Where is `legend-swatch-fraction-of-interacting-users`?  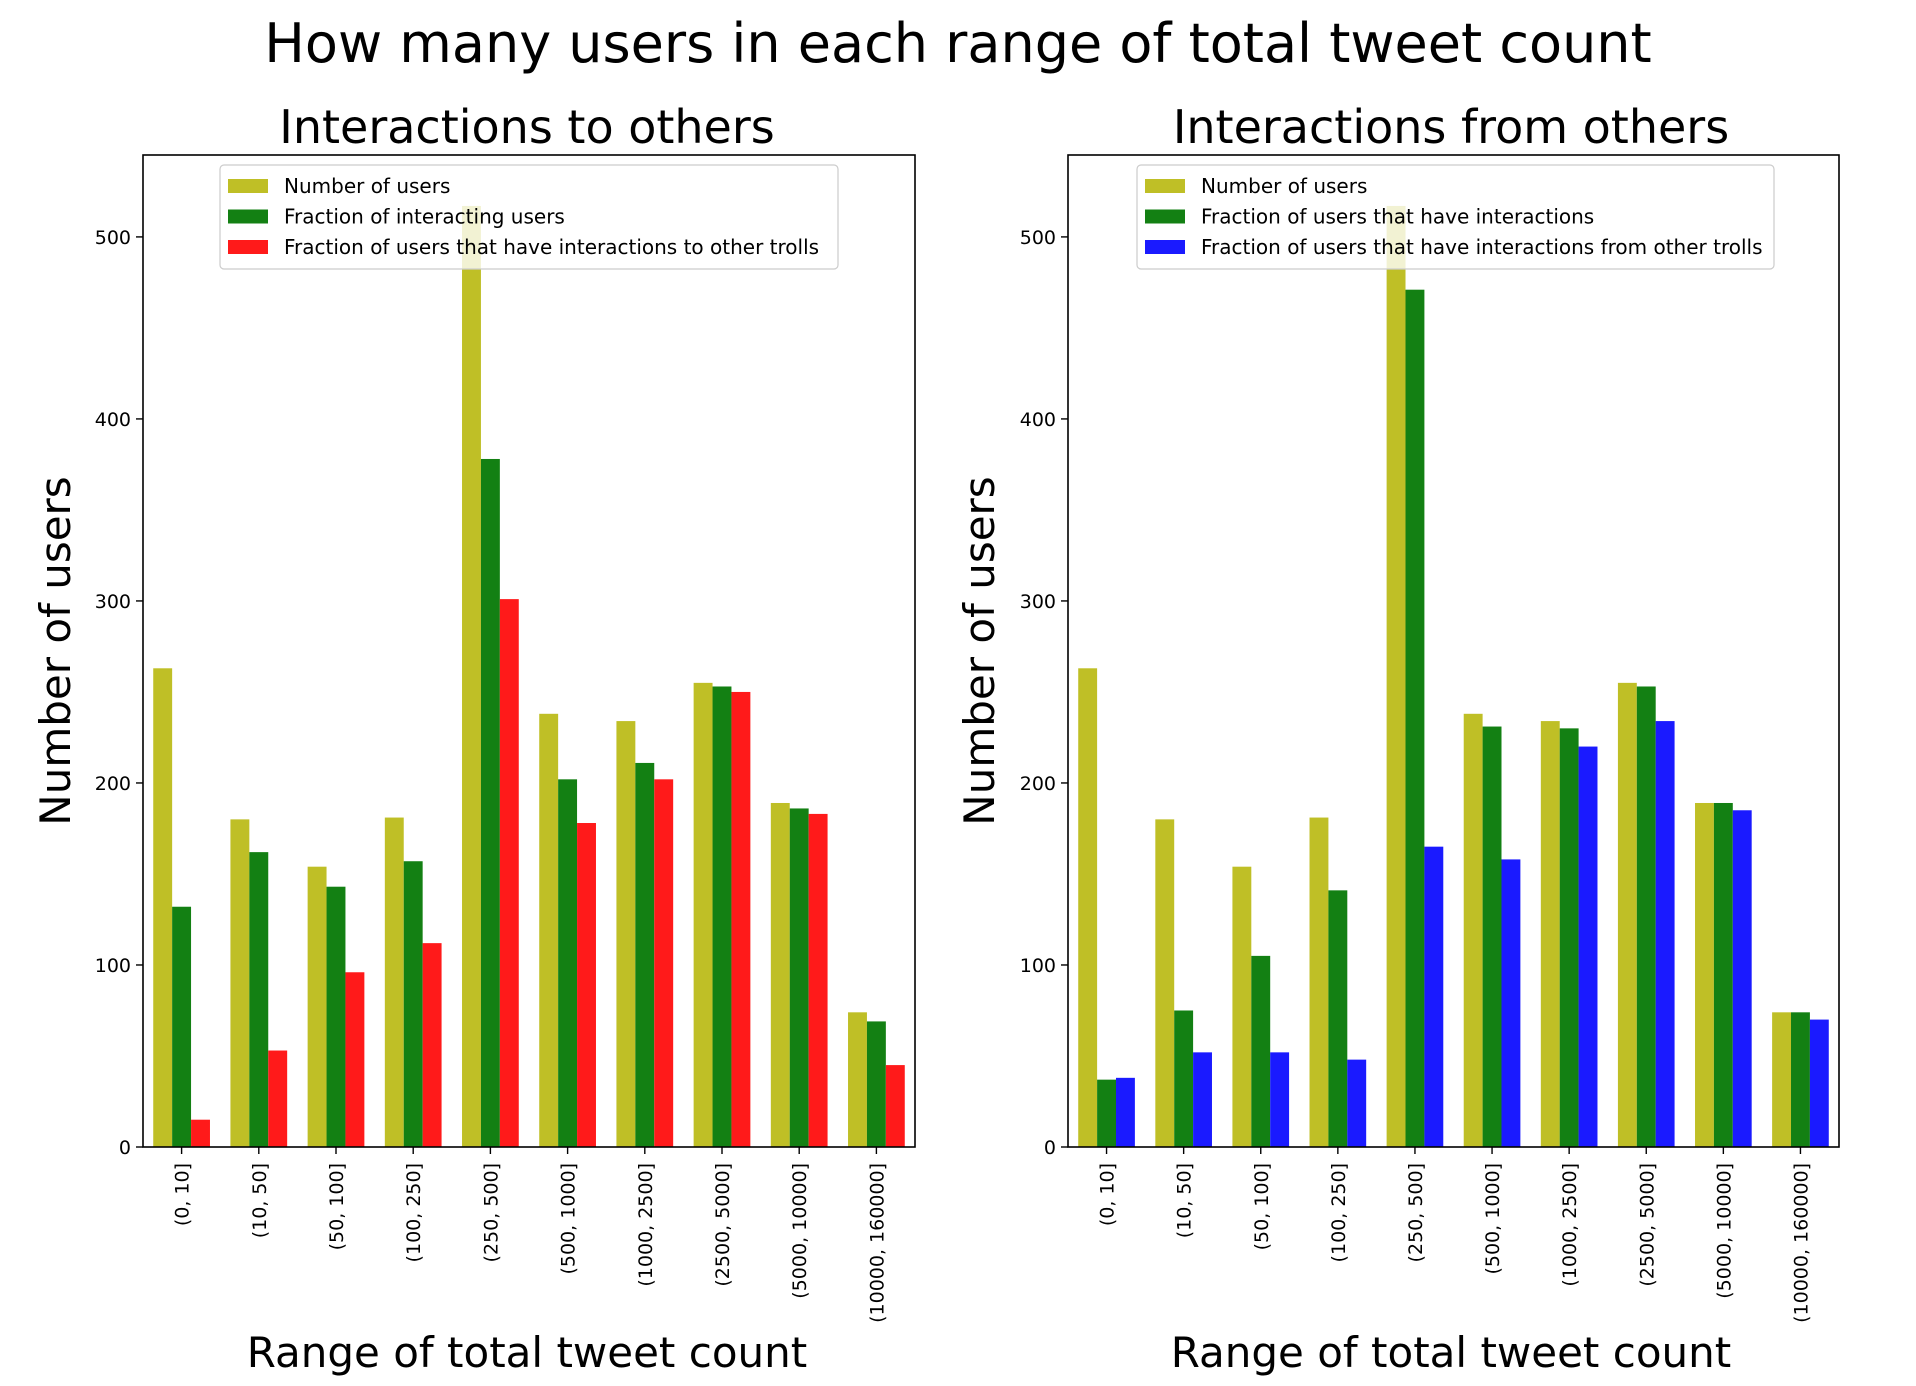 legend-swatch-fraction-of-interacting-users is located at coordinates (248, 216).